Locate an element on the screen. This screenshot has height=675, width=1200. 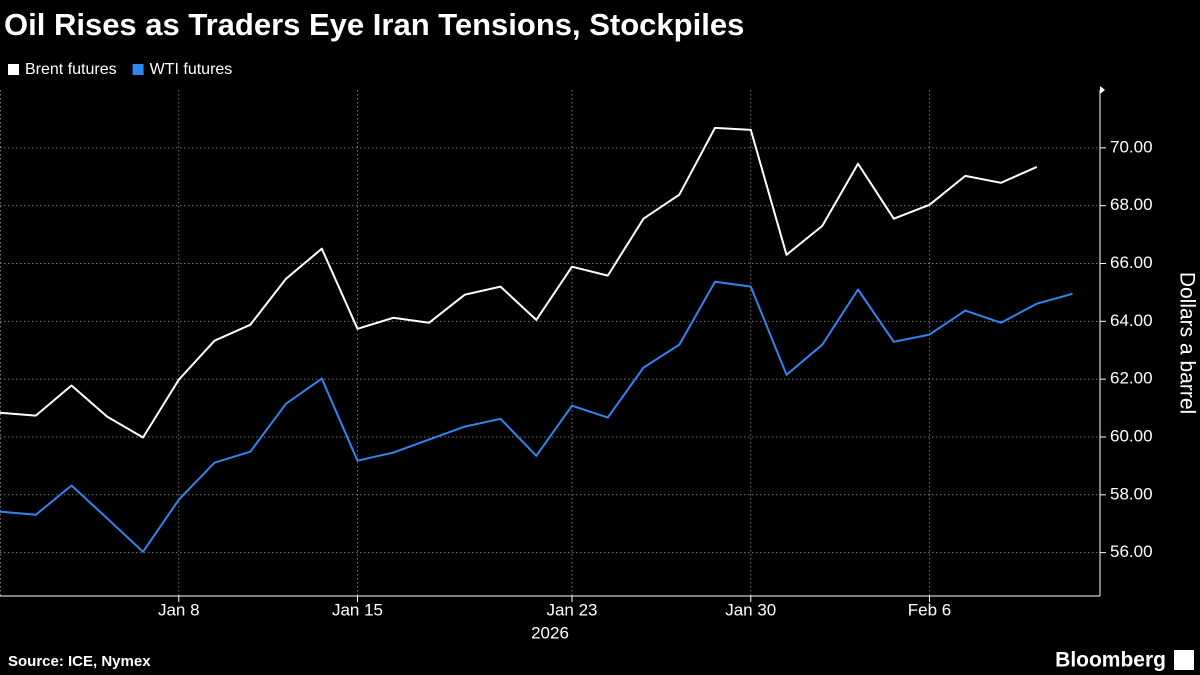
y-tick-label: 58.00 is located at coordinates (1131, 493).